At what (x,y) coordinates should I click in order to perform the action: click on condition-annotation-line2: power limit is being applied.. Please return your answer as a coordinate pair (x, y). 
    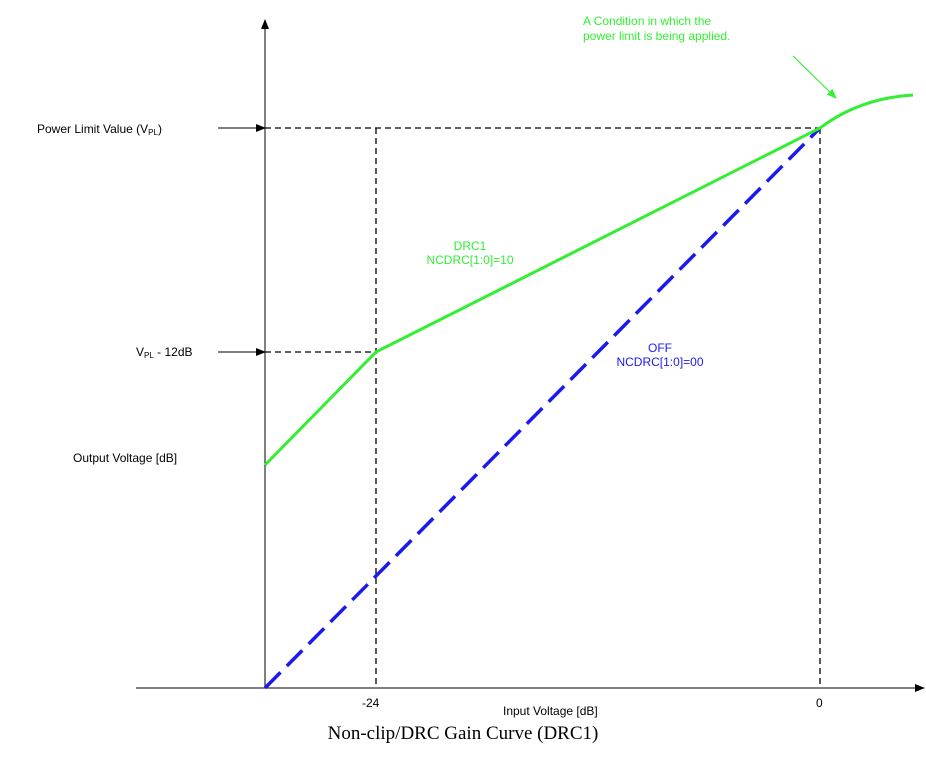
    Looking at the image, I should click on (657, 36).